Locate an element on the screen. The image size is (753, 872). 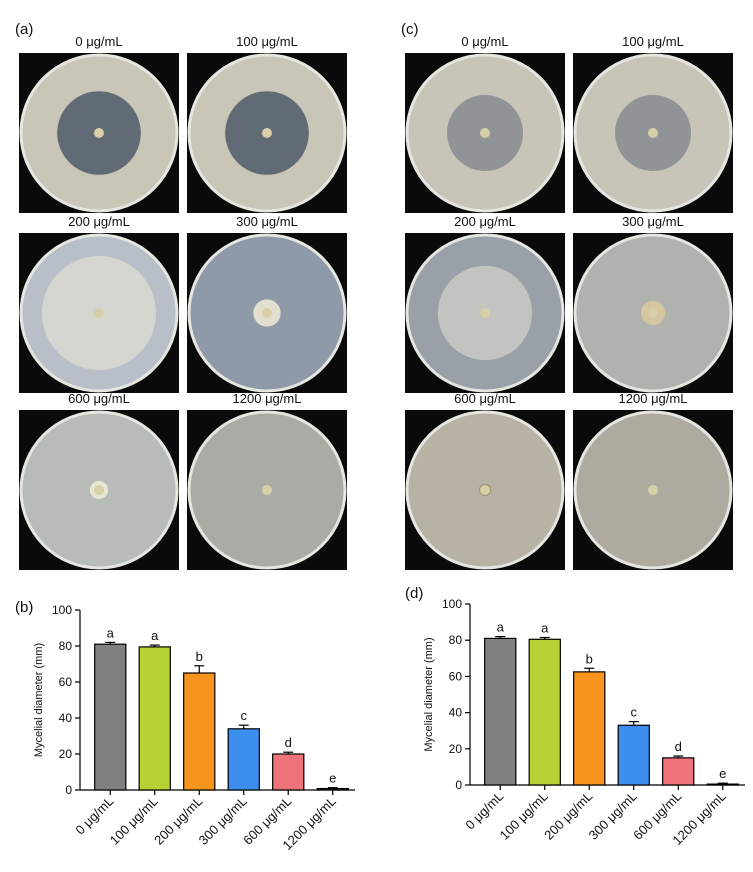
panel-label: (c) is located at coordinates (410, 29).